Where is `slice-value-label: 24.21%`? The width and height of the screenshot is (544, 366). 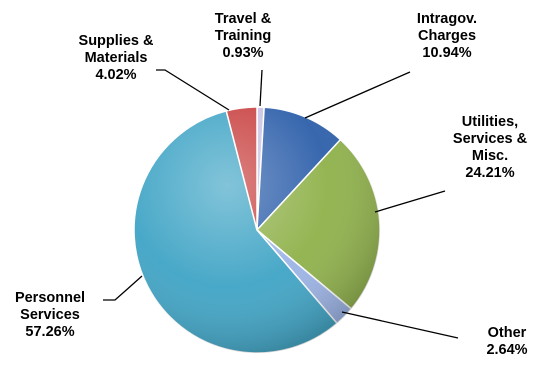
slice-value-label: 24.21% is located at coordinates (489, 173).